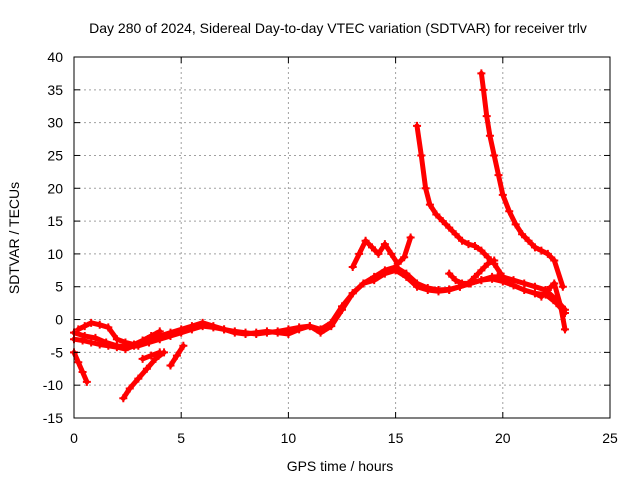  Describe the element at coordinates (289, 438) in the screenshot. I see `x-tick-label: 10` at that location.